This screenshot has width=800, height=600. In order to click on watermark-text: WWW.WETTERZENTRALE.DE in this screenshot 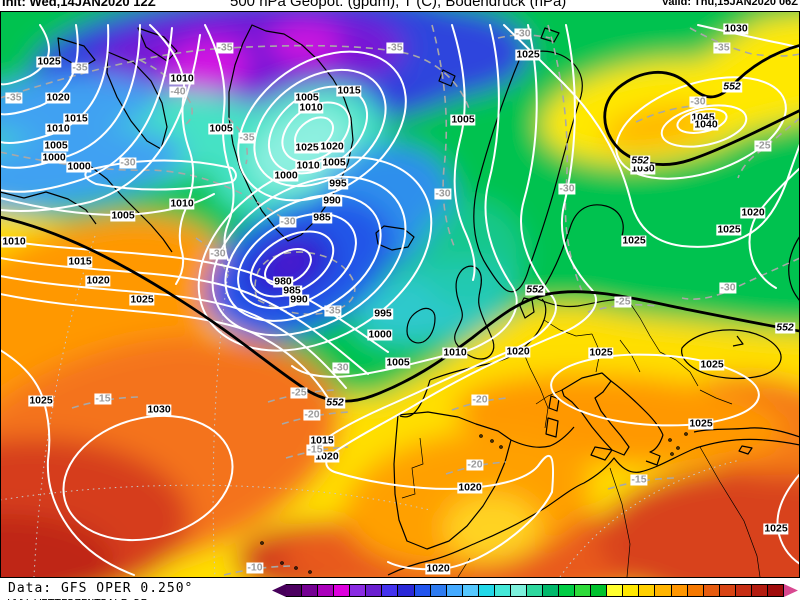, I will do `click(77, 598)`.